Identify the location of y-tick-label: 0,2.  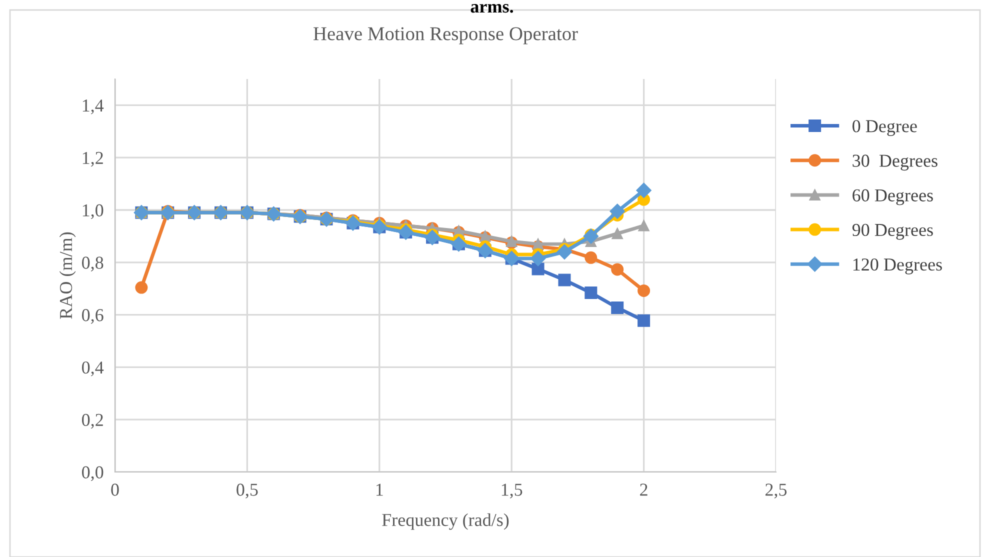
(92, 421).